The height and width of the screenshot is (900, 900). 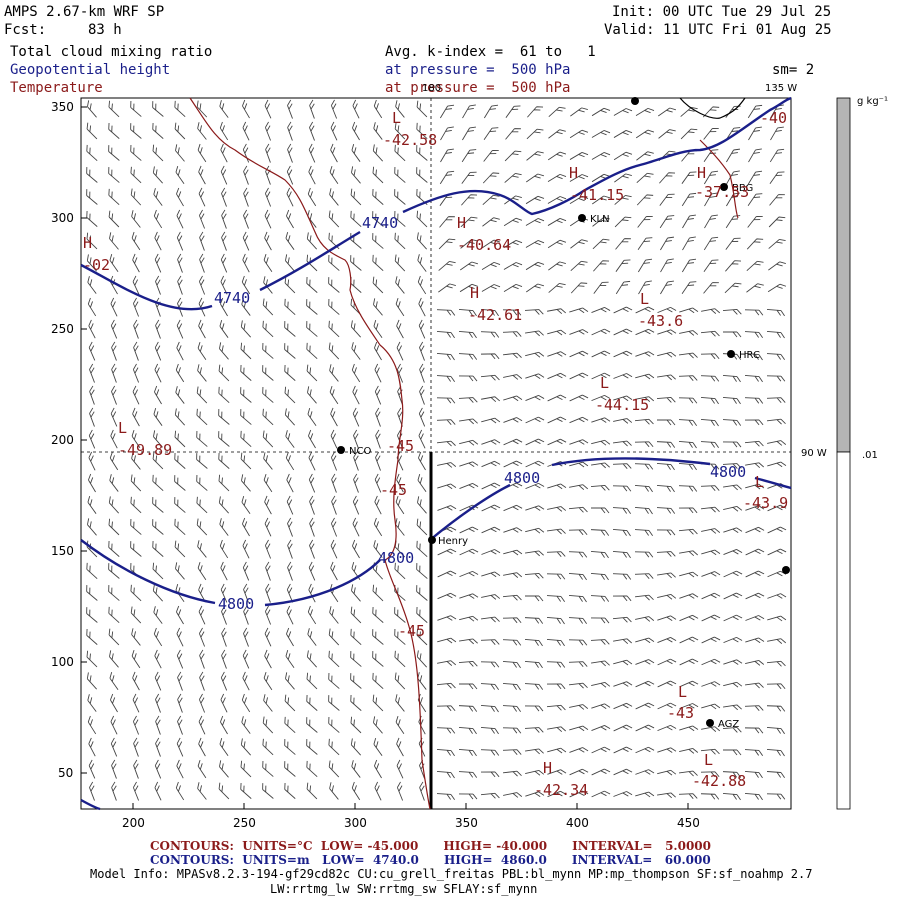 What do you see at coordinates (62, 662) in the screenshot?
I see `y-tick-label: 100` at bounding box center [62, 662].